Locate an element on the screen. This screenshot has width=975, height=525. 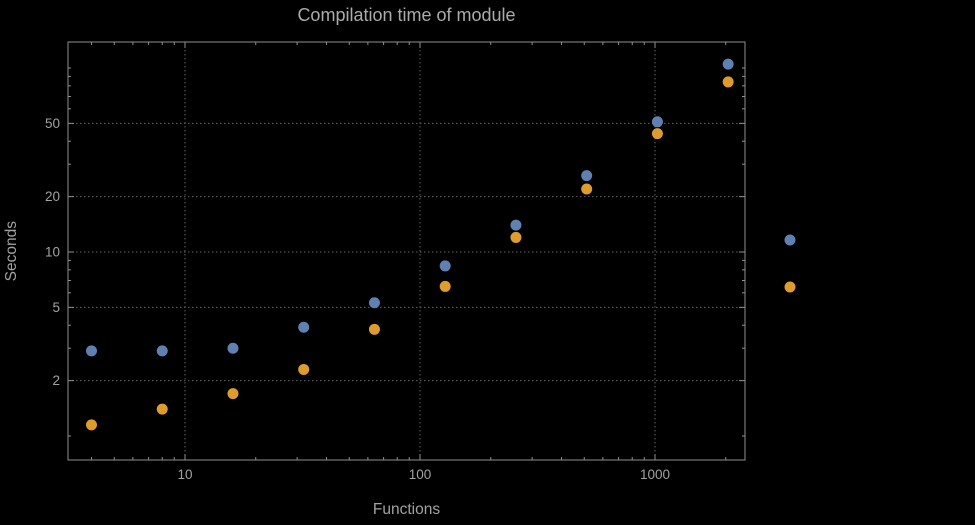
chart-title: Compilation time of module is located at coordinates (406, 15).